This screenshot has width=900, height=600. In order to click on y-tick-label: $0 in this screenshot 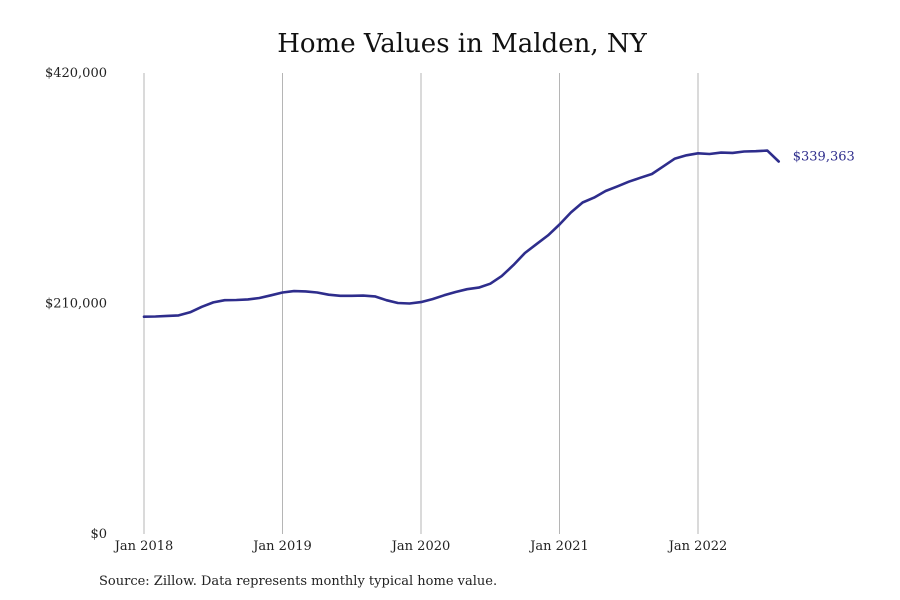, I will do `click(98, 534)`.